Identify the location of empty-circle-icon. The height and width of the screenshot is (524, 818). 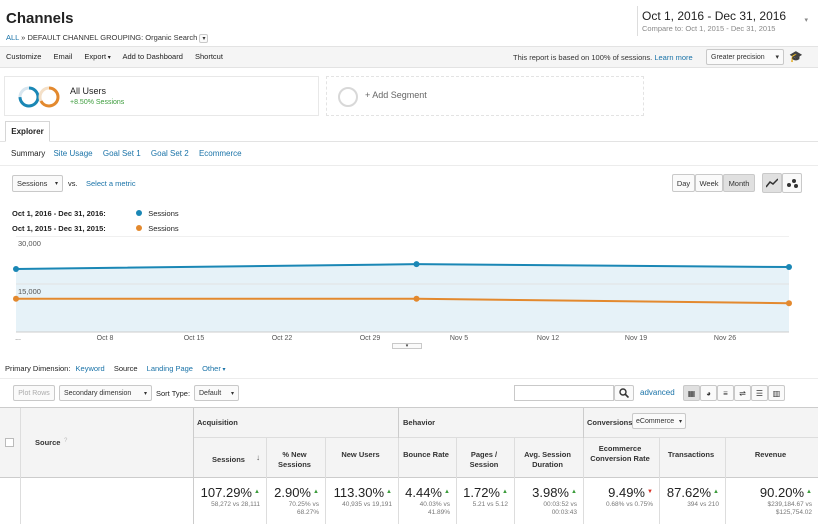
(348, 97).